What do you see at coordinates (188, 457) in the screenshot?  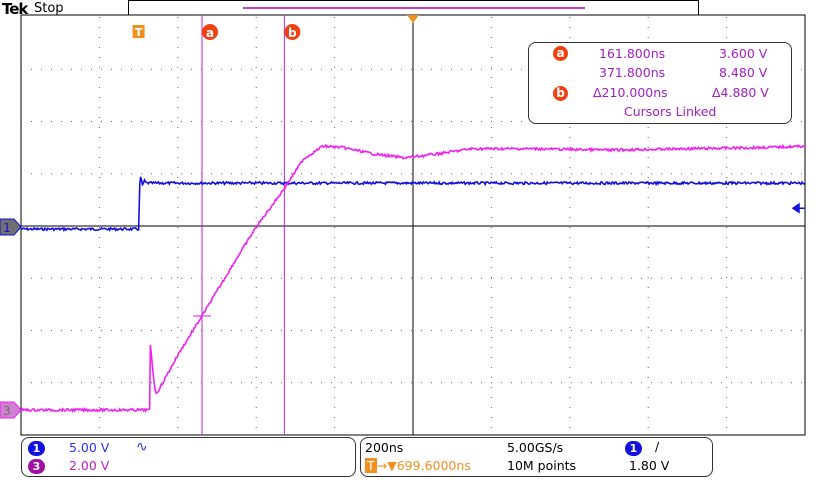 I see `channel-panel: 1 5.00 V ∿ 3 2.00 V` at bounding box center [188, 457].